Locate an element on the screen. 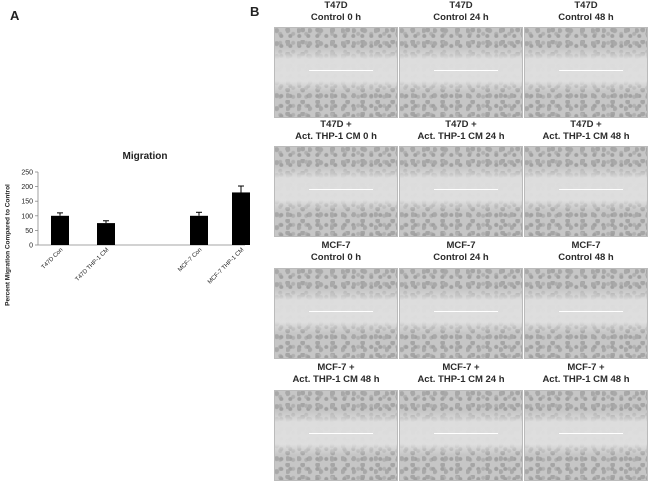 The image size is (650, 486). micrograph-label: MCF-7 + Act. THP-1 CM 24 h is located at coordinates (461, 374).